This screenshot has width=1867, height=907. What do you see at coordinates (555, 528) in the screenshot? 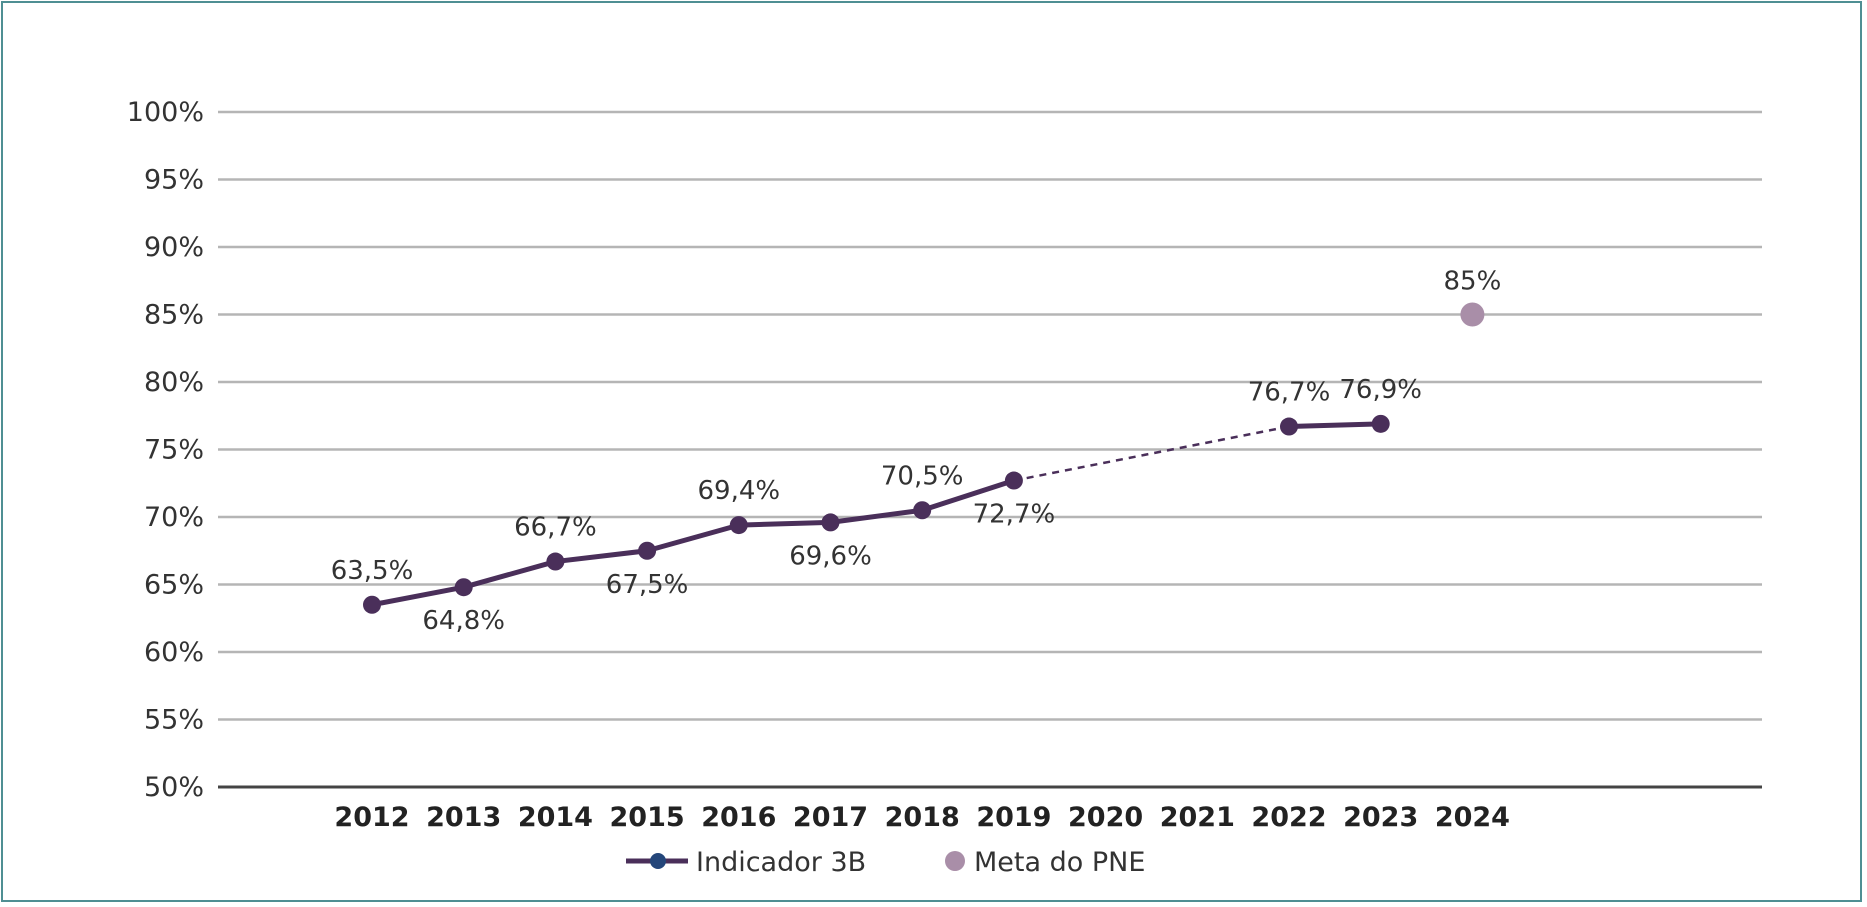
I see `data-label: 66,7%` at bounding box center [555, 528].